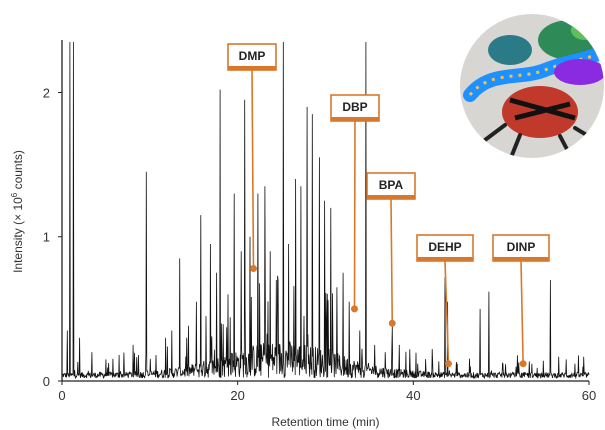 The image size is (605, 430). I want to click on y-tick-label: 0, so click(46, 381).